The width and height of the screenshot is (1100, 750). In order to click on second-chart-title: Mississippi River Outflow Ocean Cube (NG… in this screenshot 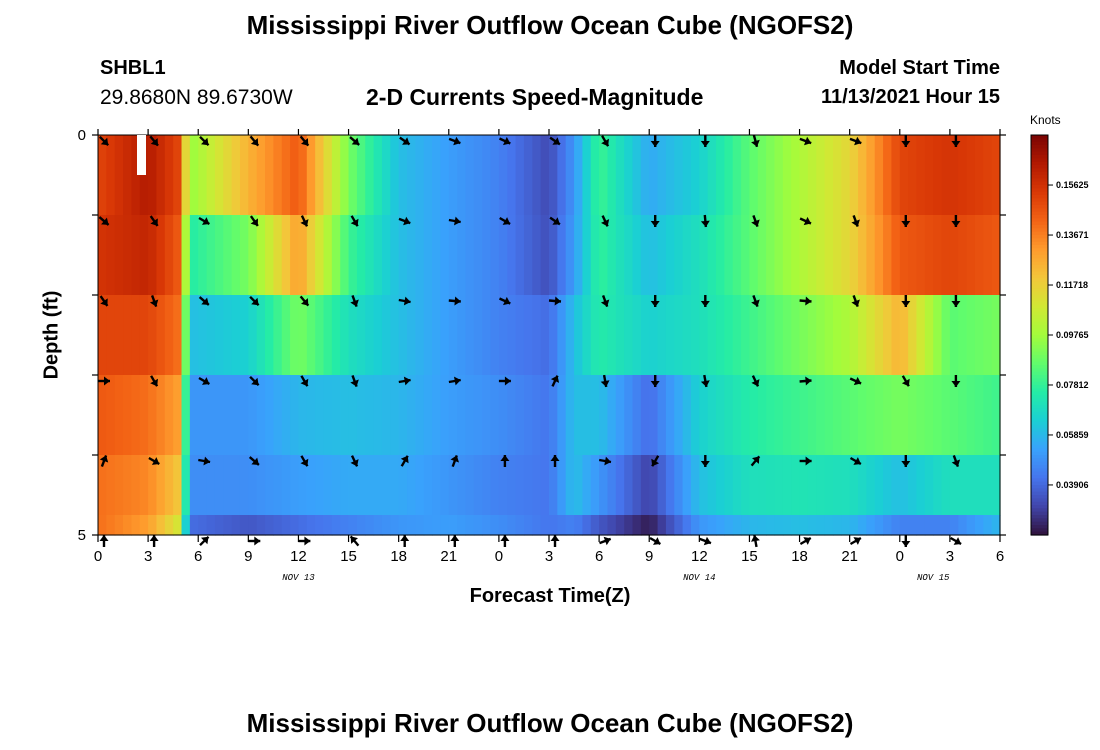, I will do `click(550, 723)`.